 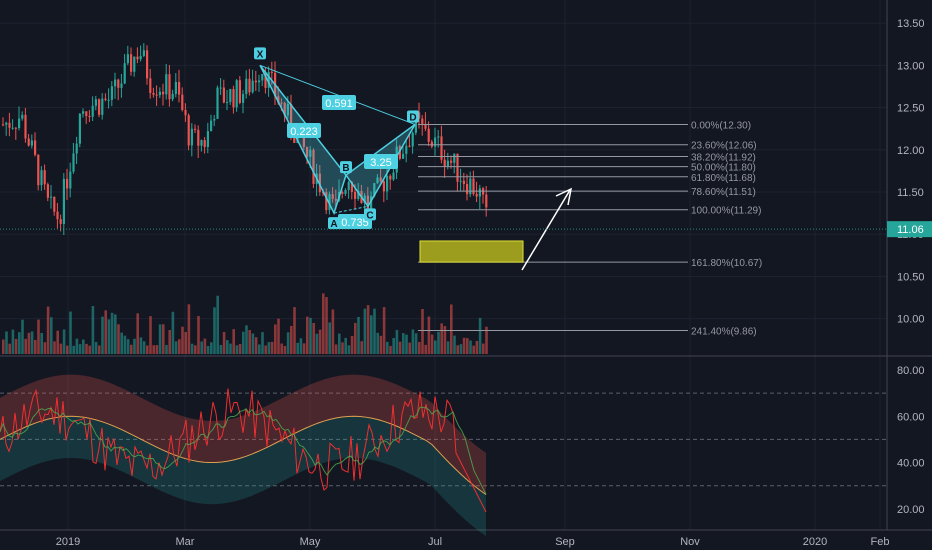 What do you see at coordinates (723, 158) in the screenshot?
I see `fib-label: 38.20%(11.92)` at bounding box center [723, 158].